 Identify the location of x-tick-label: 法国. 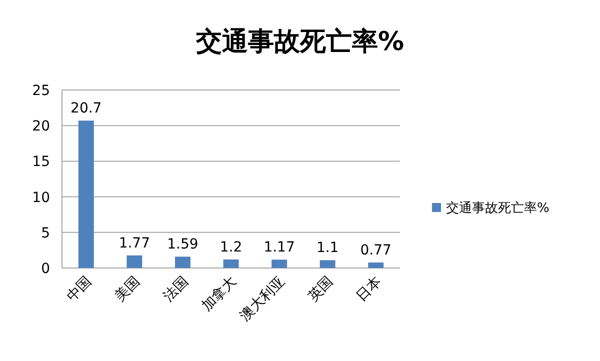
(176, 289).